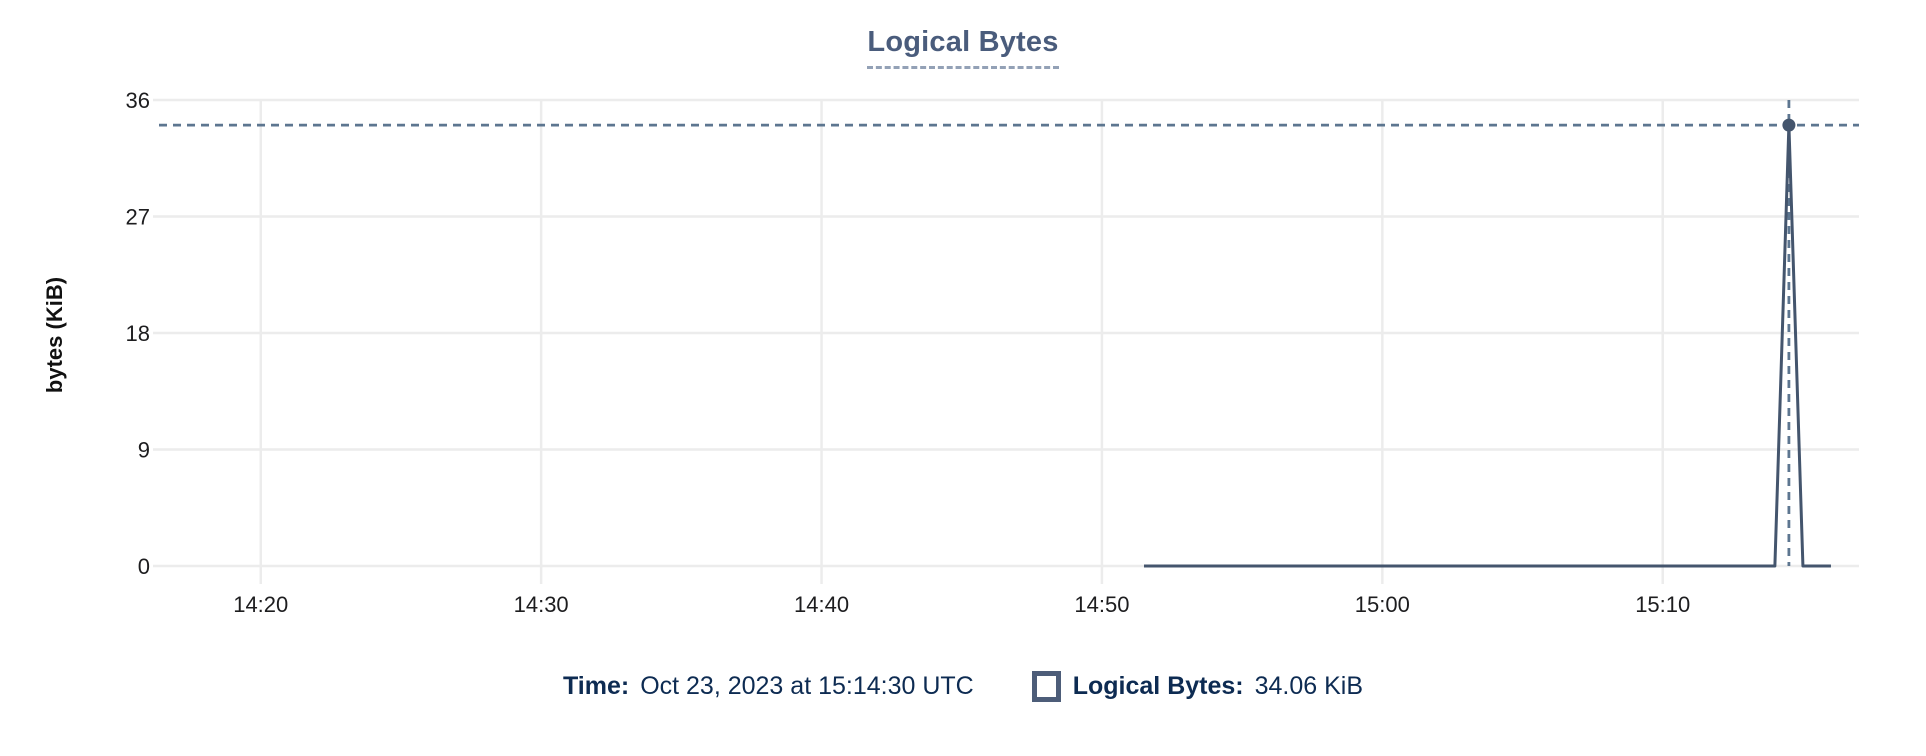 The width and height of the screenshot is (1926, 756). Describe the element at coordinates (138, 217) in the screenshot. I see `y-tick-label: 27` at that location.